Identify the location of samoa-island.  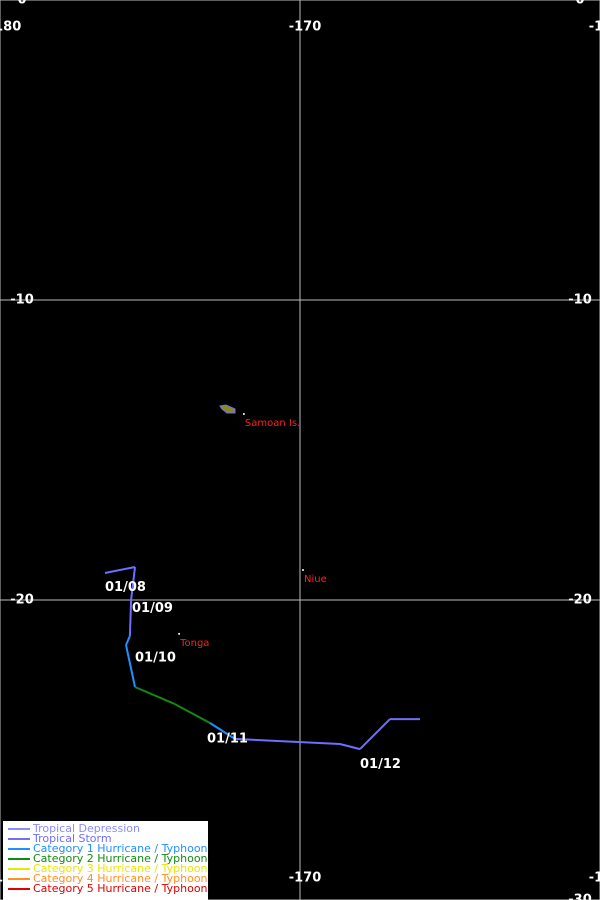
(227, 409).